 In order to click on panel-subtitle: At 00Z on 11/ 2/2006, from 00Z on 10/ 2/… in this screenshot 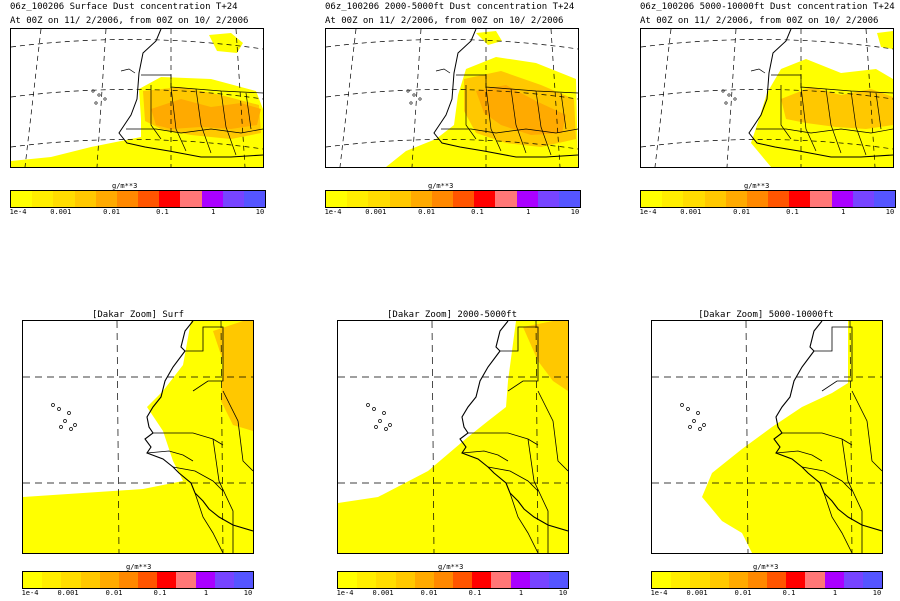, I will do `click(759, 21)`.